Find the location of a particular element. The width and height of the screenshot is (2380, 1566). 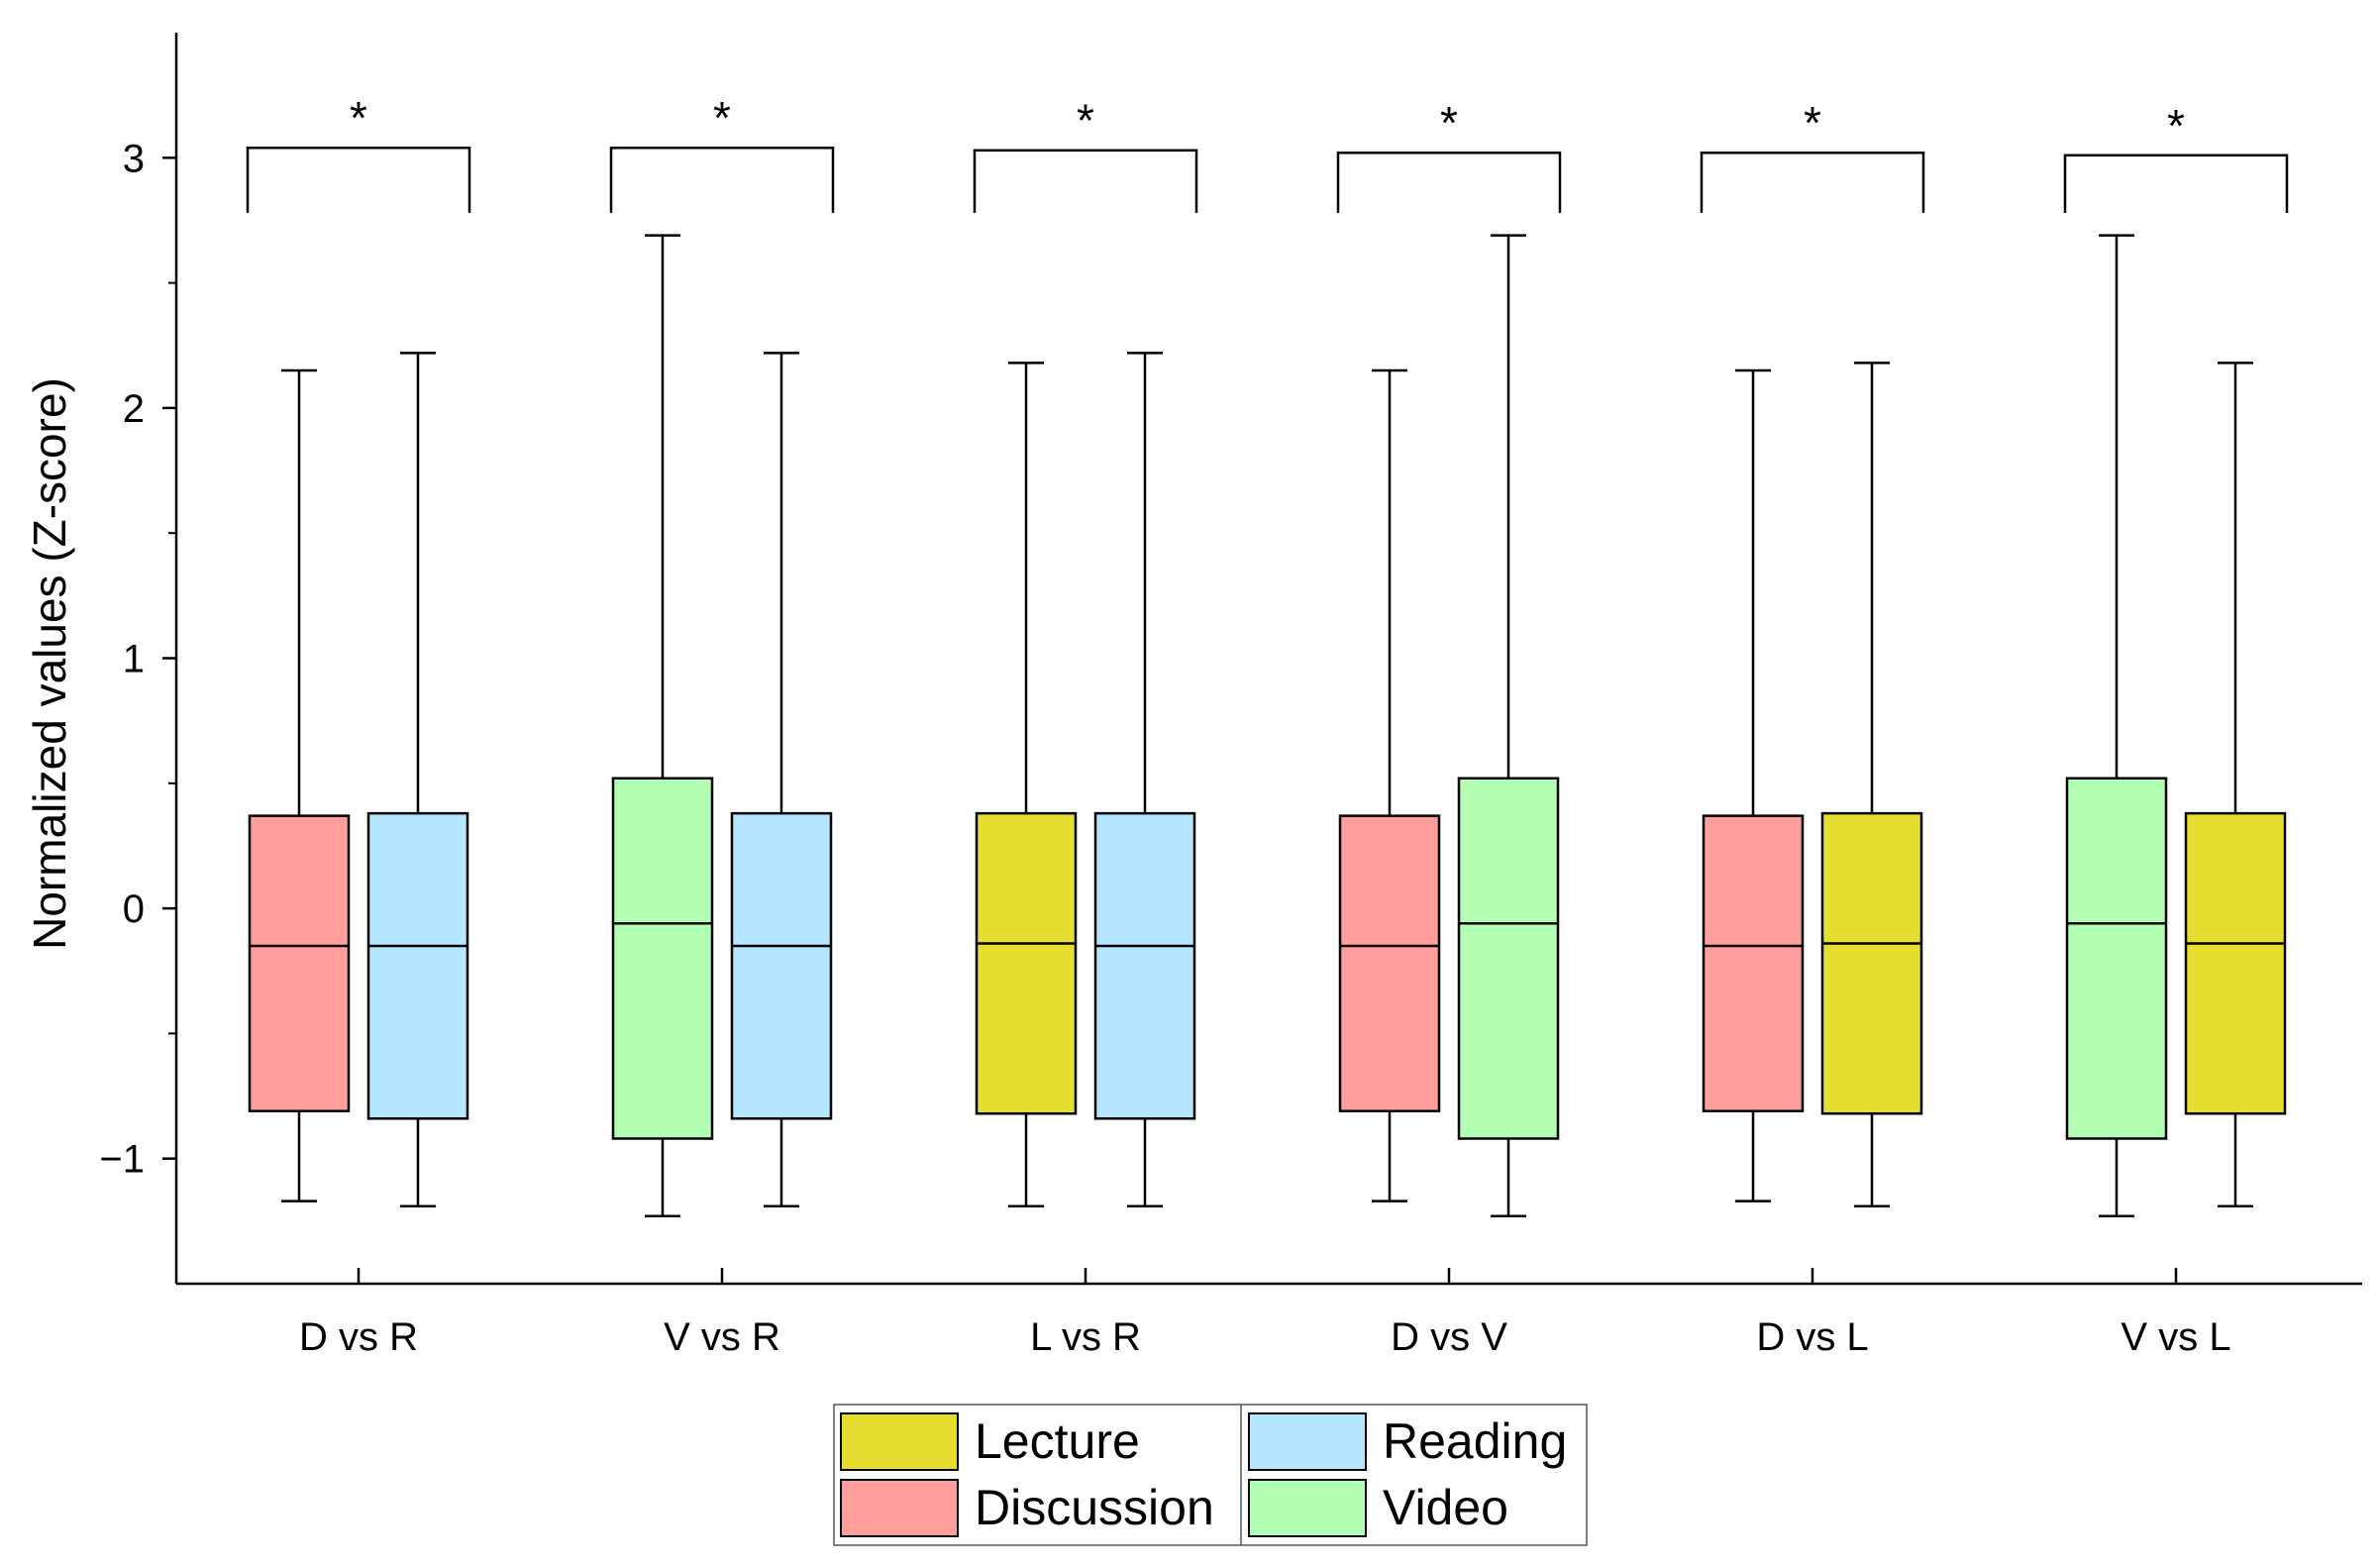

legend-frame is located at coordinates (1210, 1475).